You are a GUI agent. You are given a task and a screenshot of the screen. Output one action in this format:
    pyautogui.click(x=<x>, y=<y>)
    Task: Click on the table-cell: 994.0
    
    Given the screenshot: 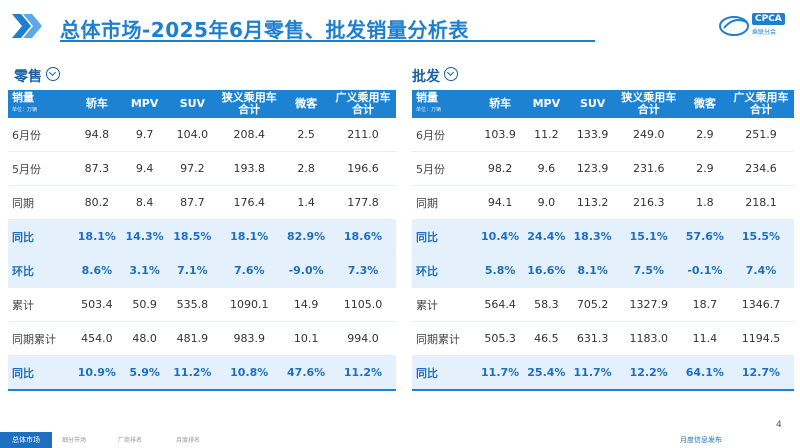 What is the action you would take?
    pyautogui.click(x=363, y=338)
    